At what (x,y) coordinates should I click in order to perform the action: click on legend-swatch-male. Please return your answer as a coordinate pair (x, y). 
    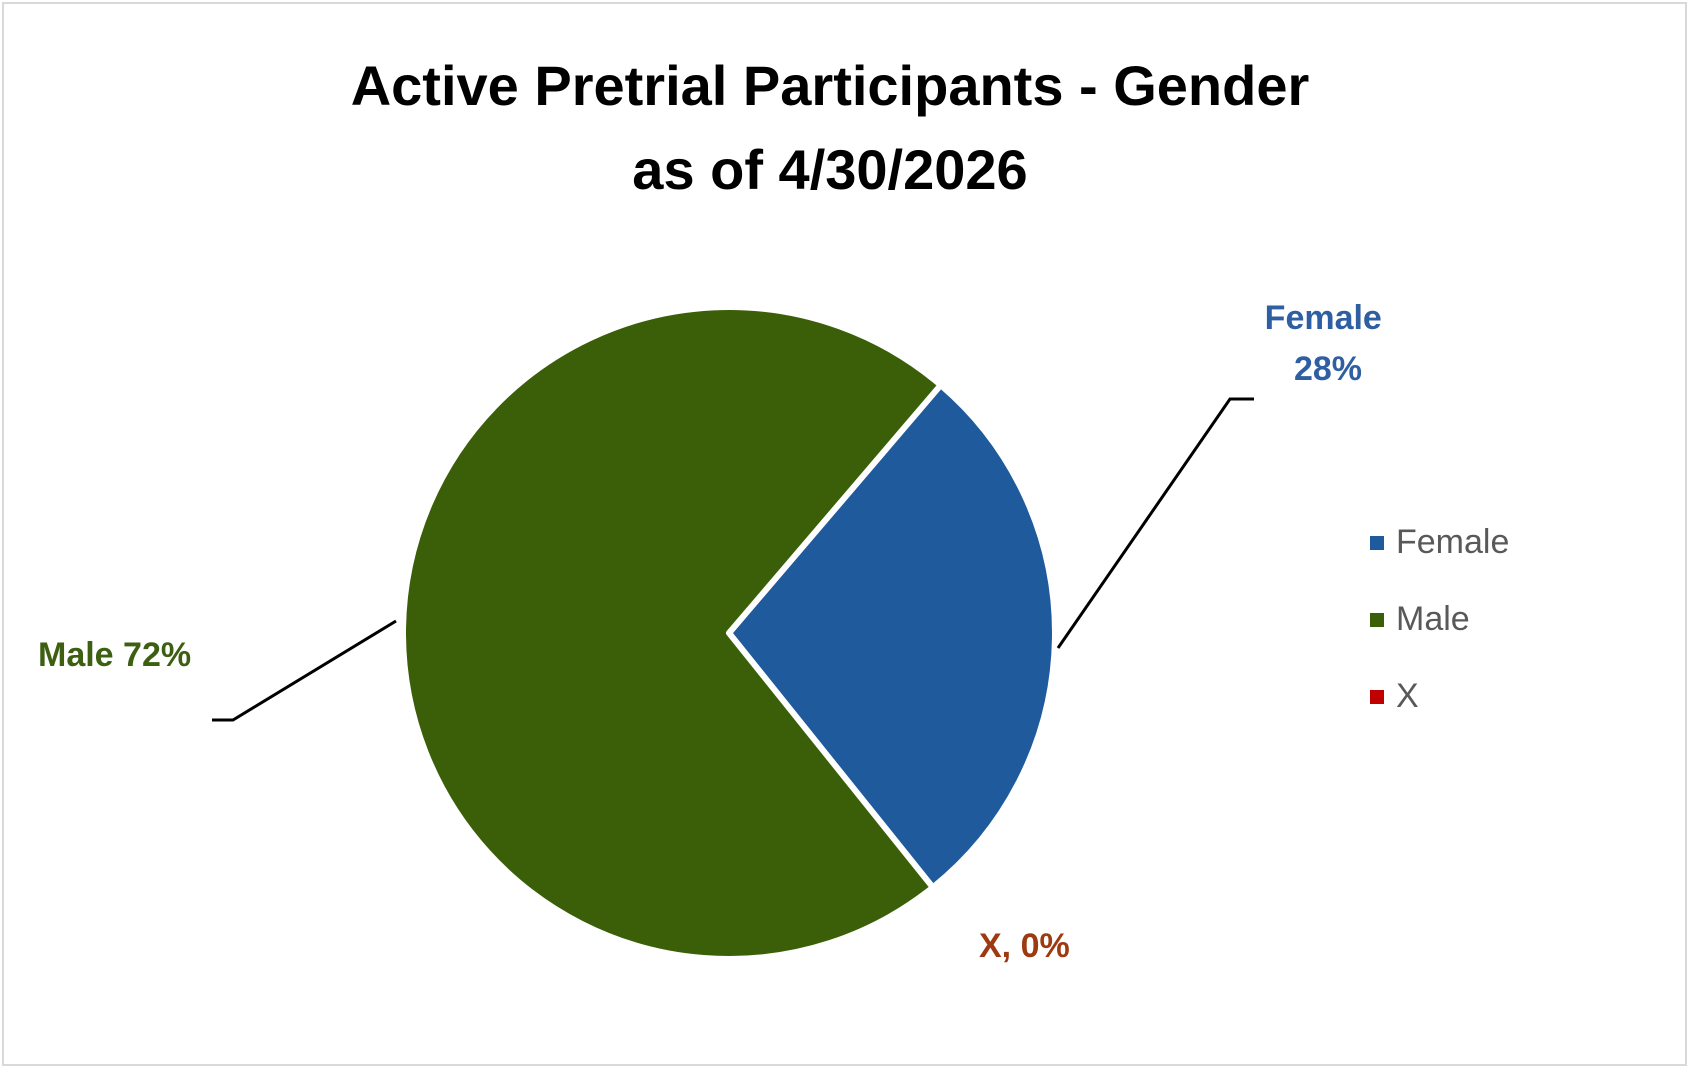
    Looking at the image, I should click on (1377, 619).